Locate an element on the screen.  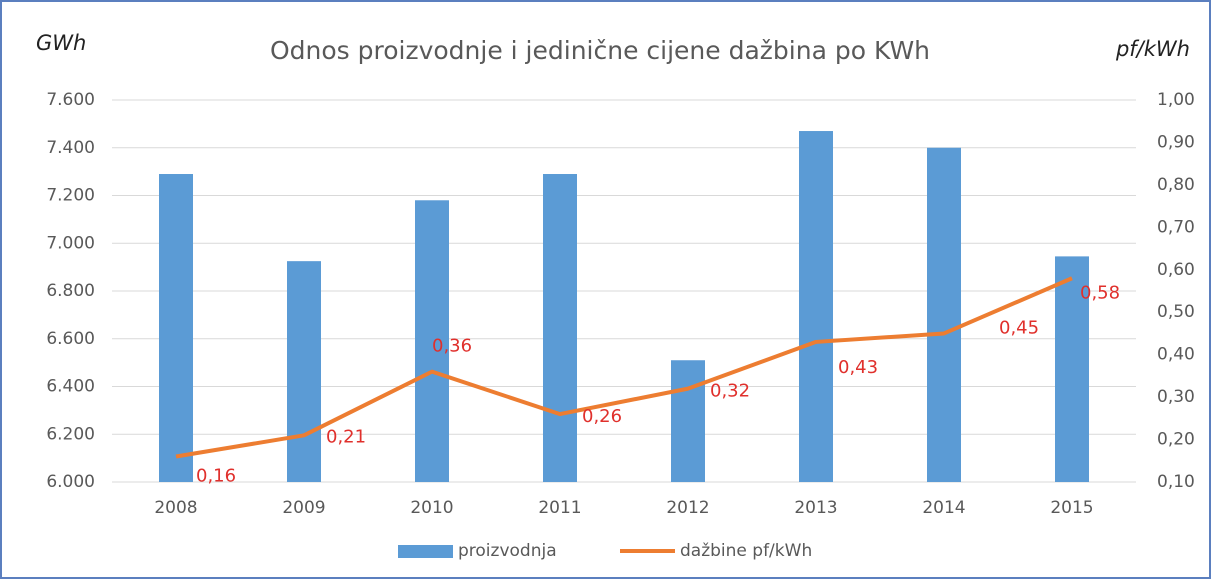
x-tick-label: 2014 is located at coordinates (943, 508).